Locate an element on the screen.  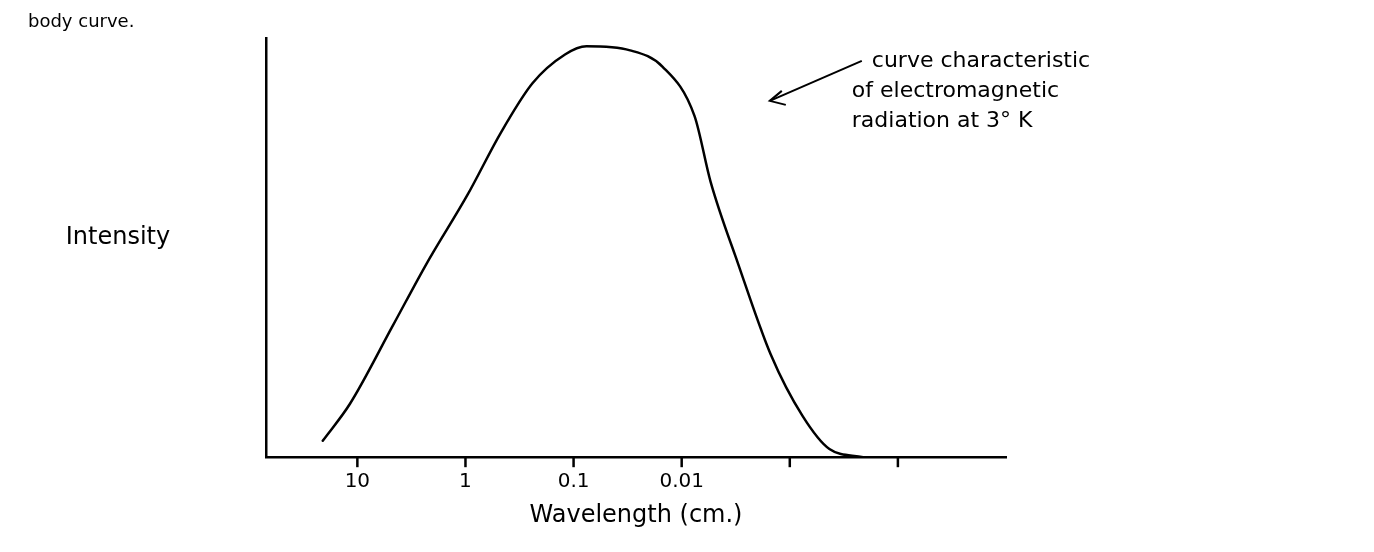
x-tick-label: 0.01 is located at coordinates (681, 480).